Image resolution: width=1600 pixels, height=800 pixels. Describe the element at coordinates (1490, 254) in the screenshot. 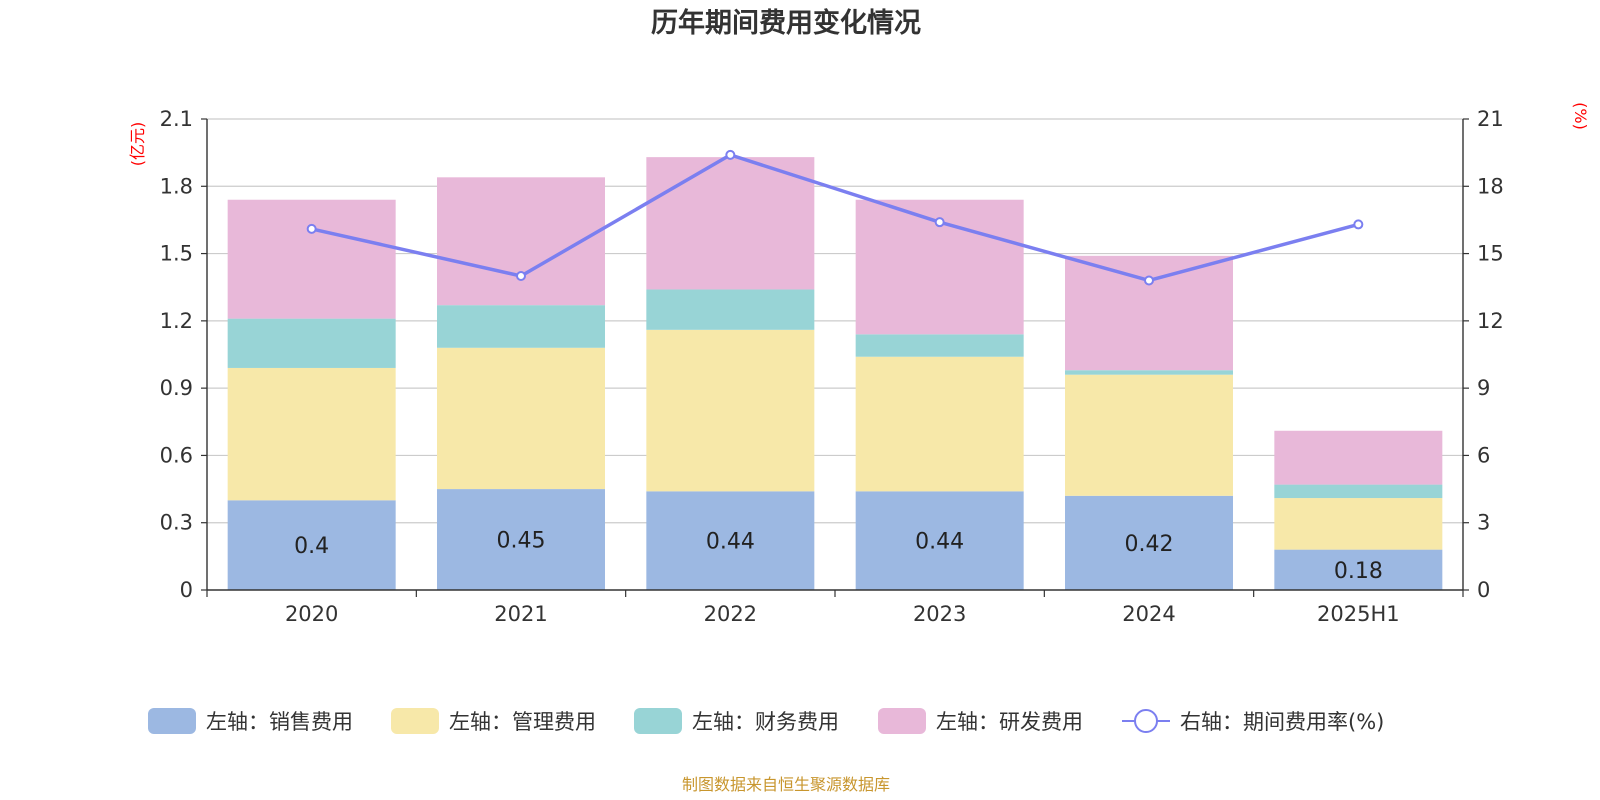

I see `right-tick-label: 15` at that location.